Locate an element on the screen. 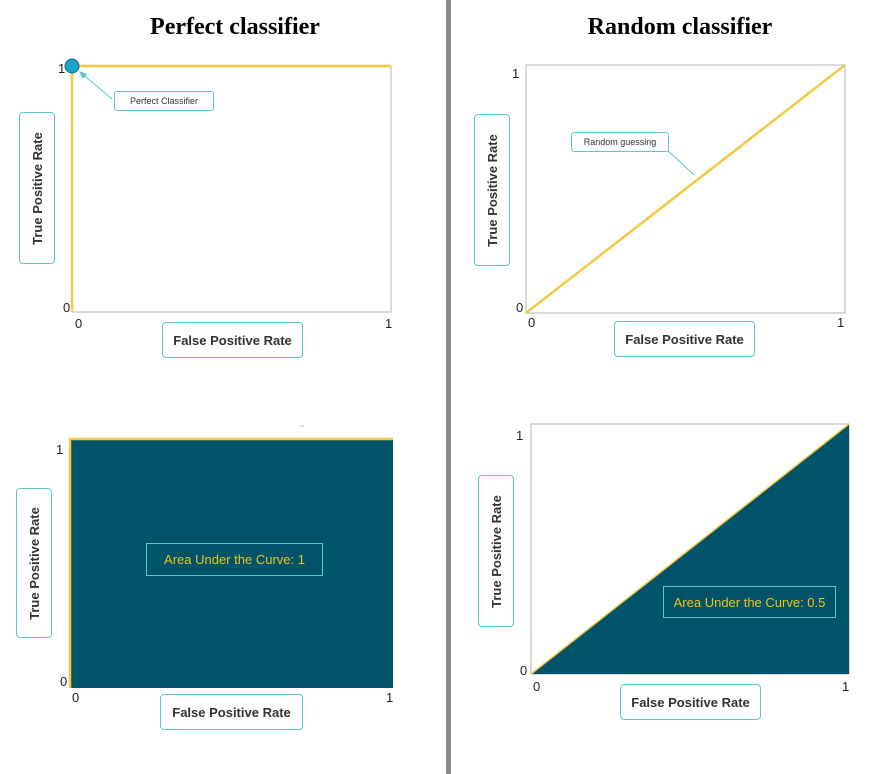  auc-annotation: Area Under the Curve: 1 is located at coordinates (234, 559).